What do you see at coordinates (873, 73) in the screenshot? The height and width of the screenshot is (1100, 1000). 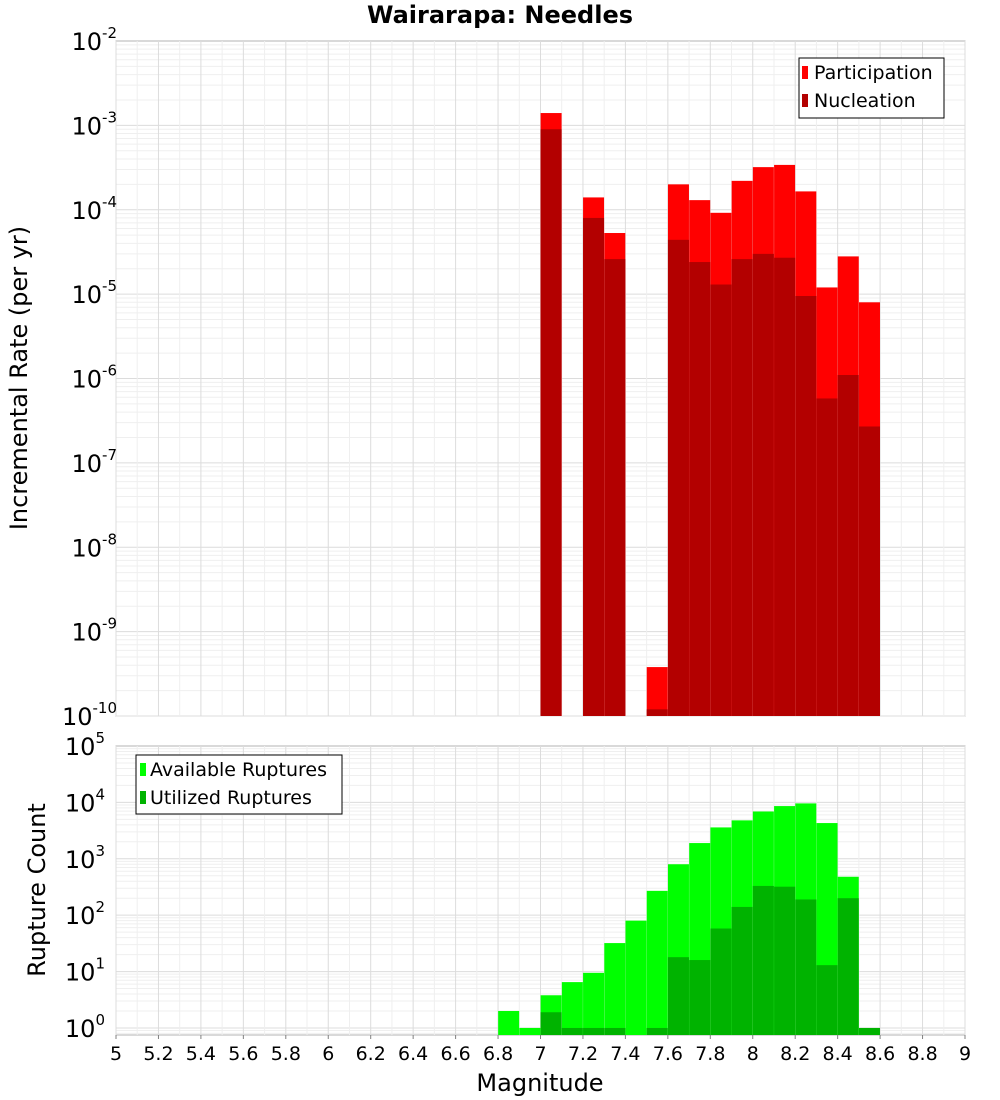 I see `participation-legend-label: Participation` at bounding box center [873, 73].